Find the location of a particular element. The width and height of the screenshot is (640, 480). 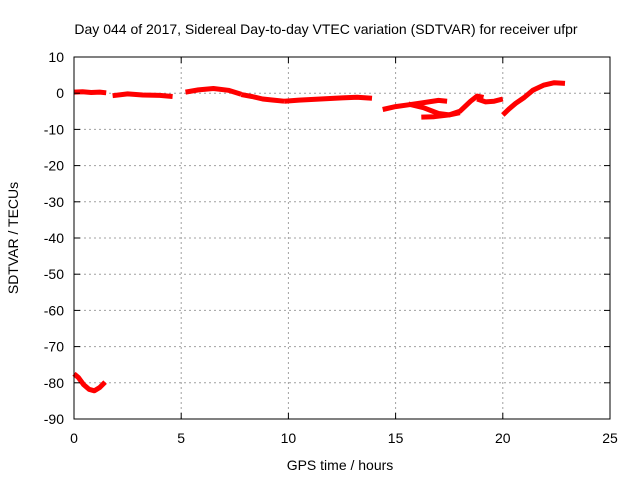

x-tick-label: 5 is located at coordinates (181, 438).